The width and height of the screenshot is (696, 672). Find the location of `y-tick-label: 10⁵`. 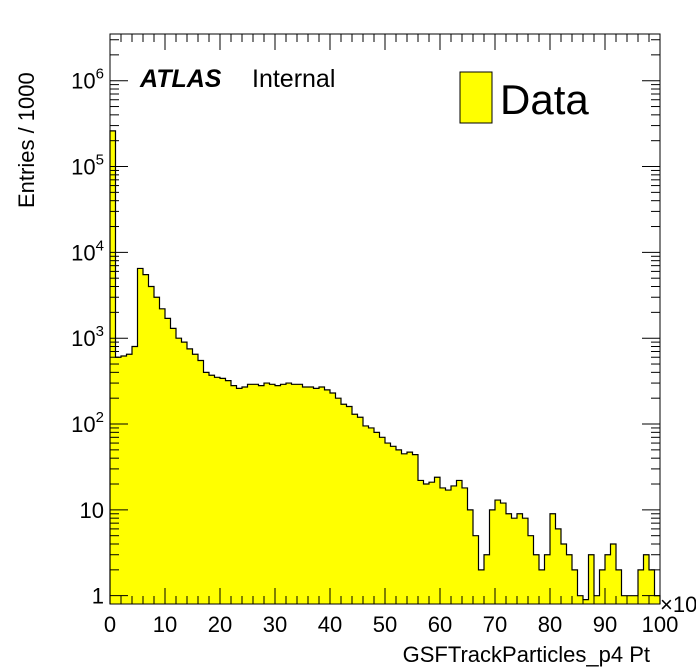

y-tick-label: 10⁵ is located at coordinates (87, 166).